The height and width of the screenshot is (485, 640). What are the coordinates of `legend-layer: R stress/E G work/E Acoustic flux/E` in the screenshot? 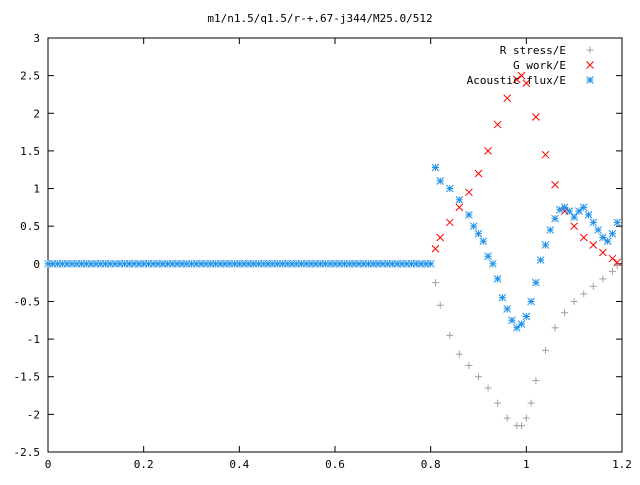 It's located at (530, 65).